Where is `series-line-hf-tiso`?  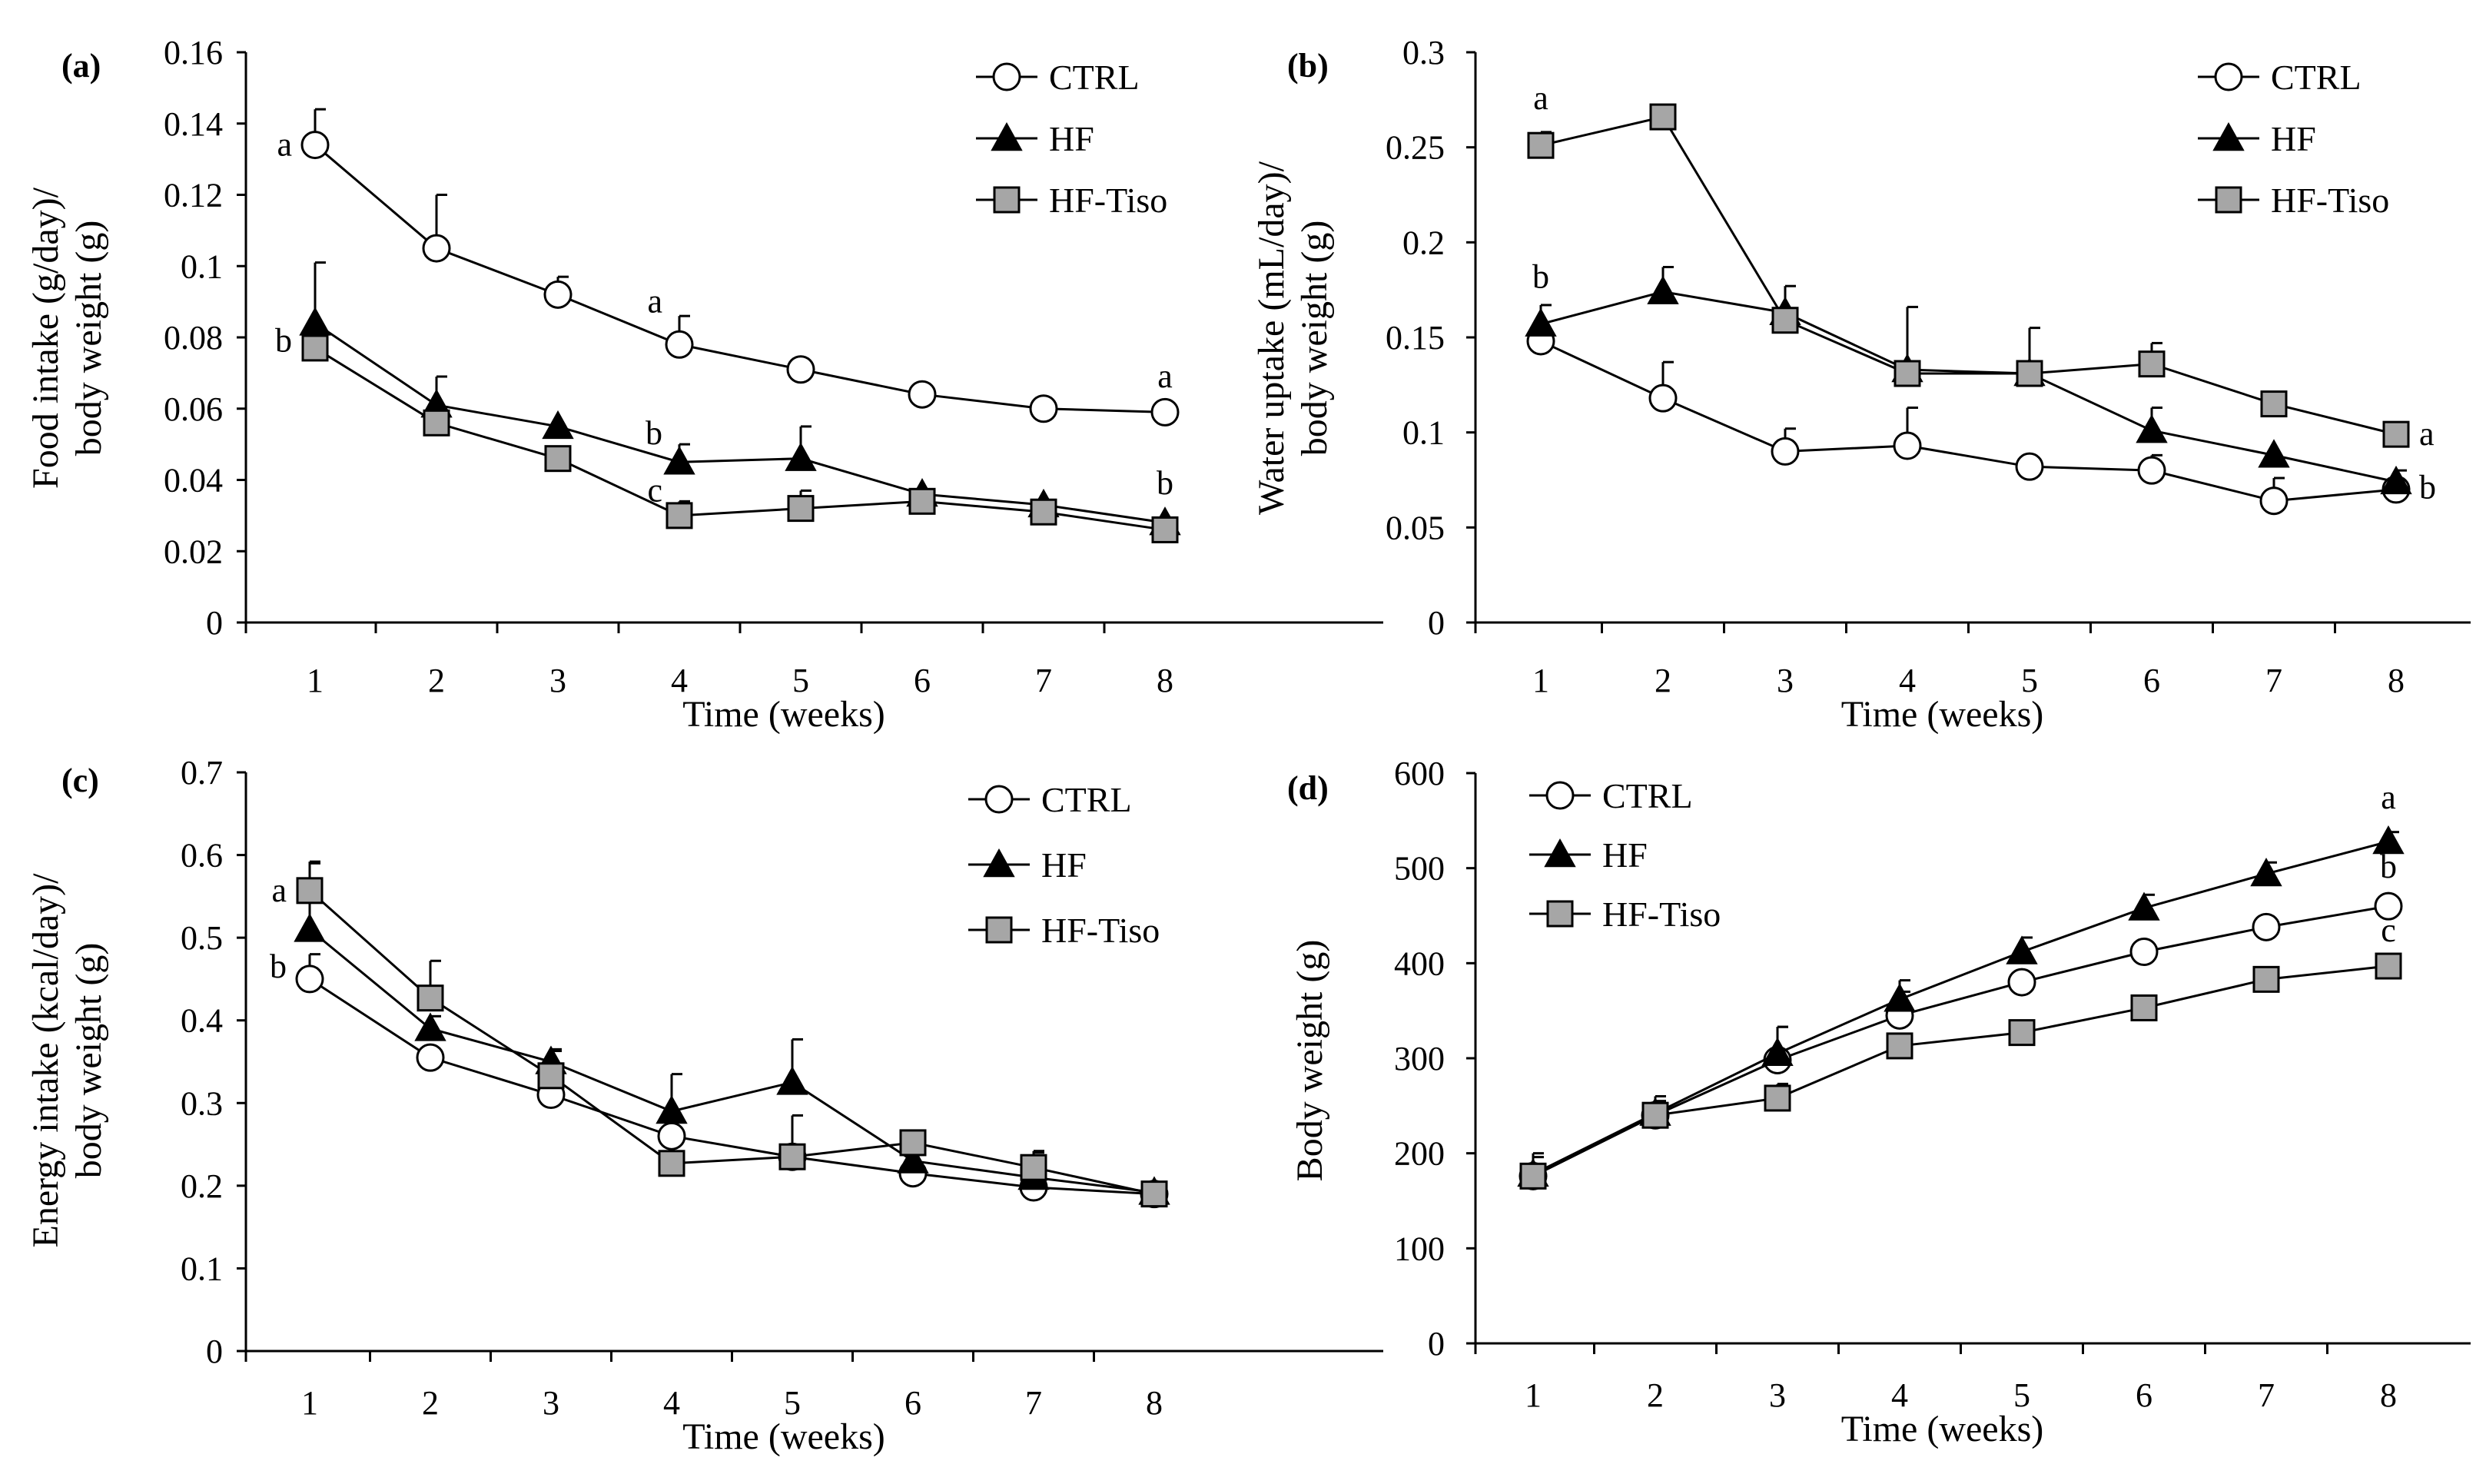 series-line-hf-tiso is located at coordinates (1968, 275).